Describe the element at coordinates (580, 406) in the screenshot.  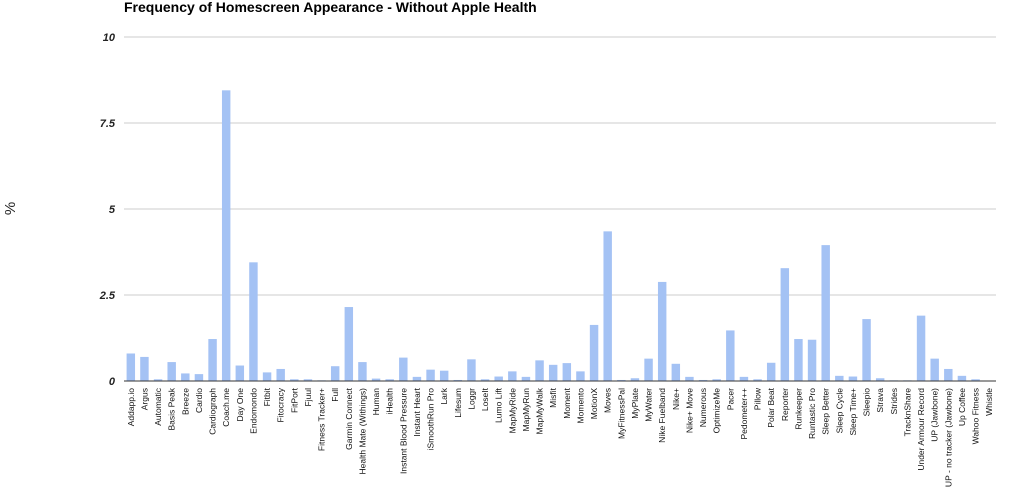
I see `x-tick-label: Momento` at that location.